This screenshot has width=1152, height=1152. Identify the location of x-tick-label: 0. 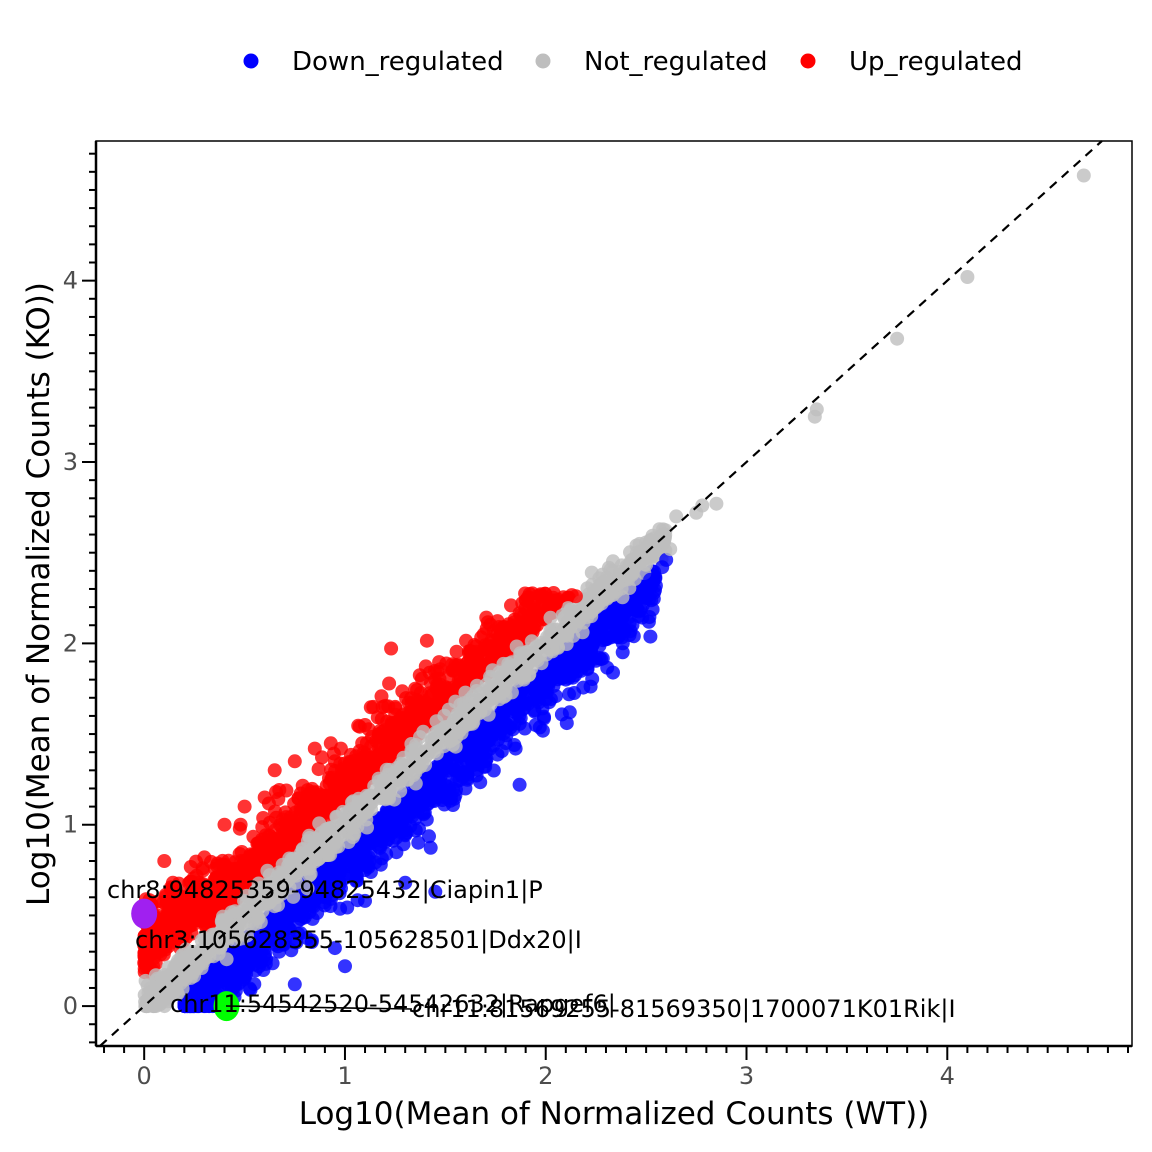
(144, 1076).